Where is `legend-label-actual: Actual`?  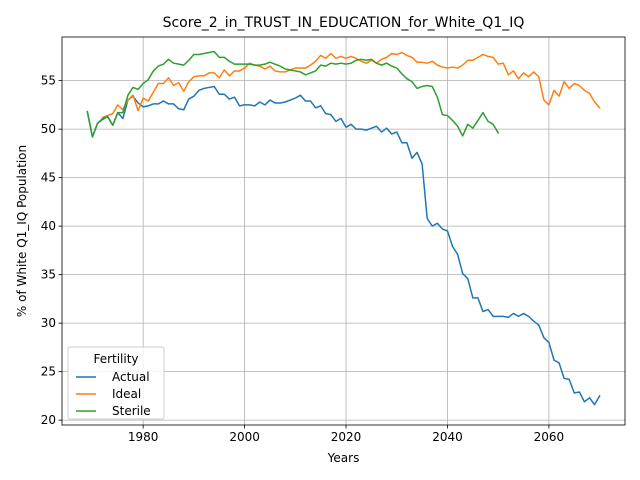
legend-label-actual: Actual is located at coordinates (131, 377).